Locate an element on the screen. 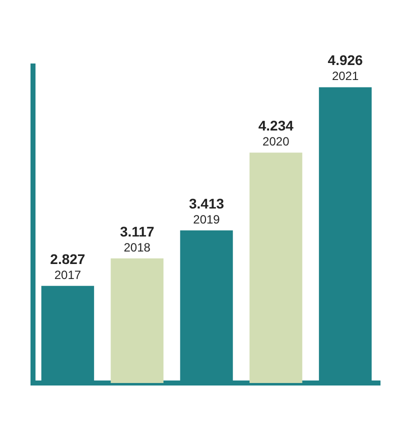 The image size is (398, 429). x-tick-label: 2019 is located at coordinates (206, 219).